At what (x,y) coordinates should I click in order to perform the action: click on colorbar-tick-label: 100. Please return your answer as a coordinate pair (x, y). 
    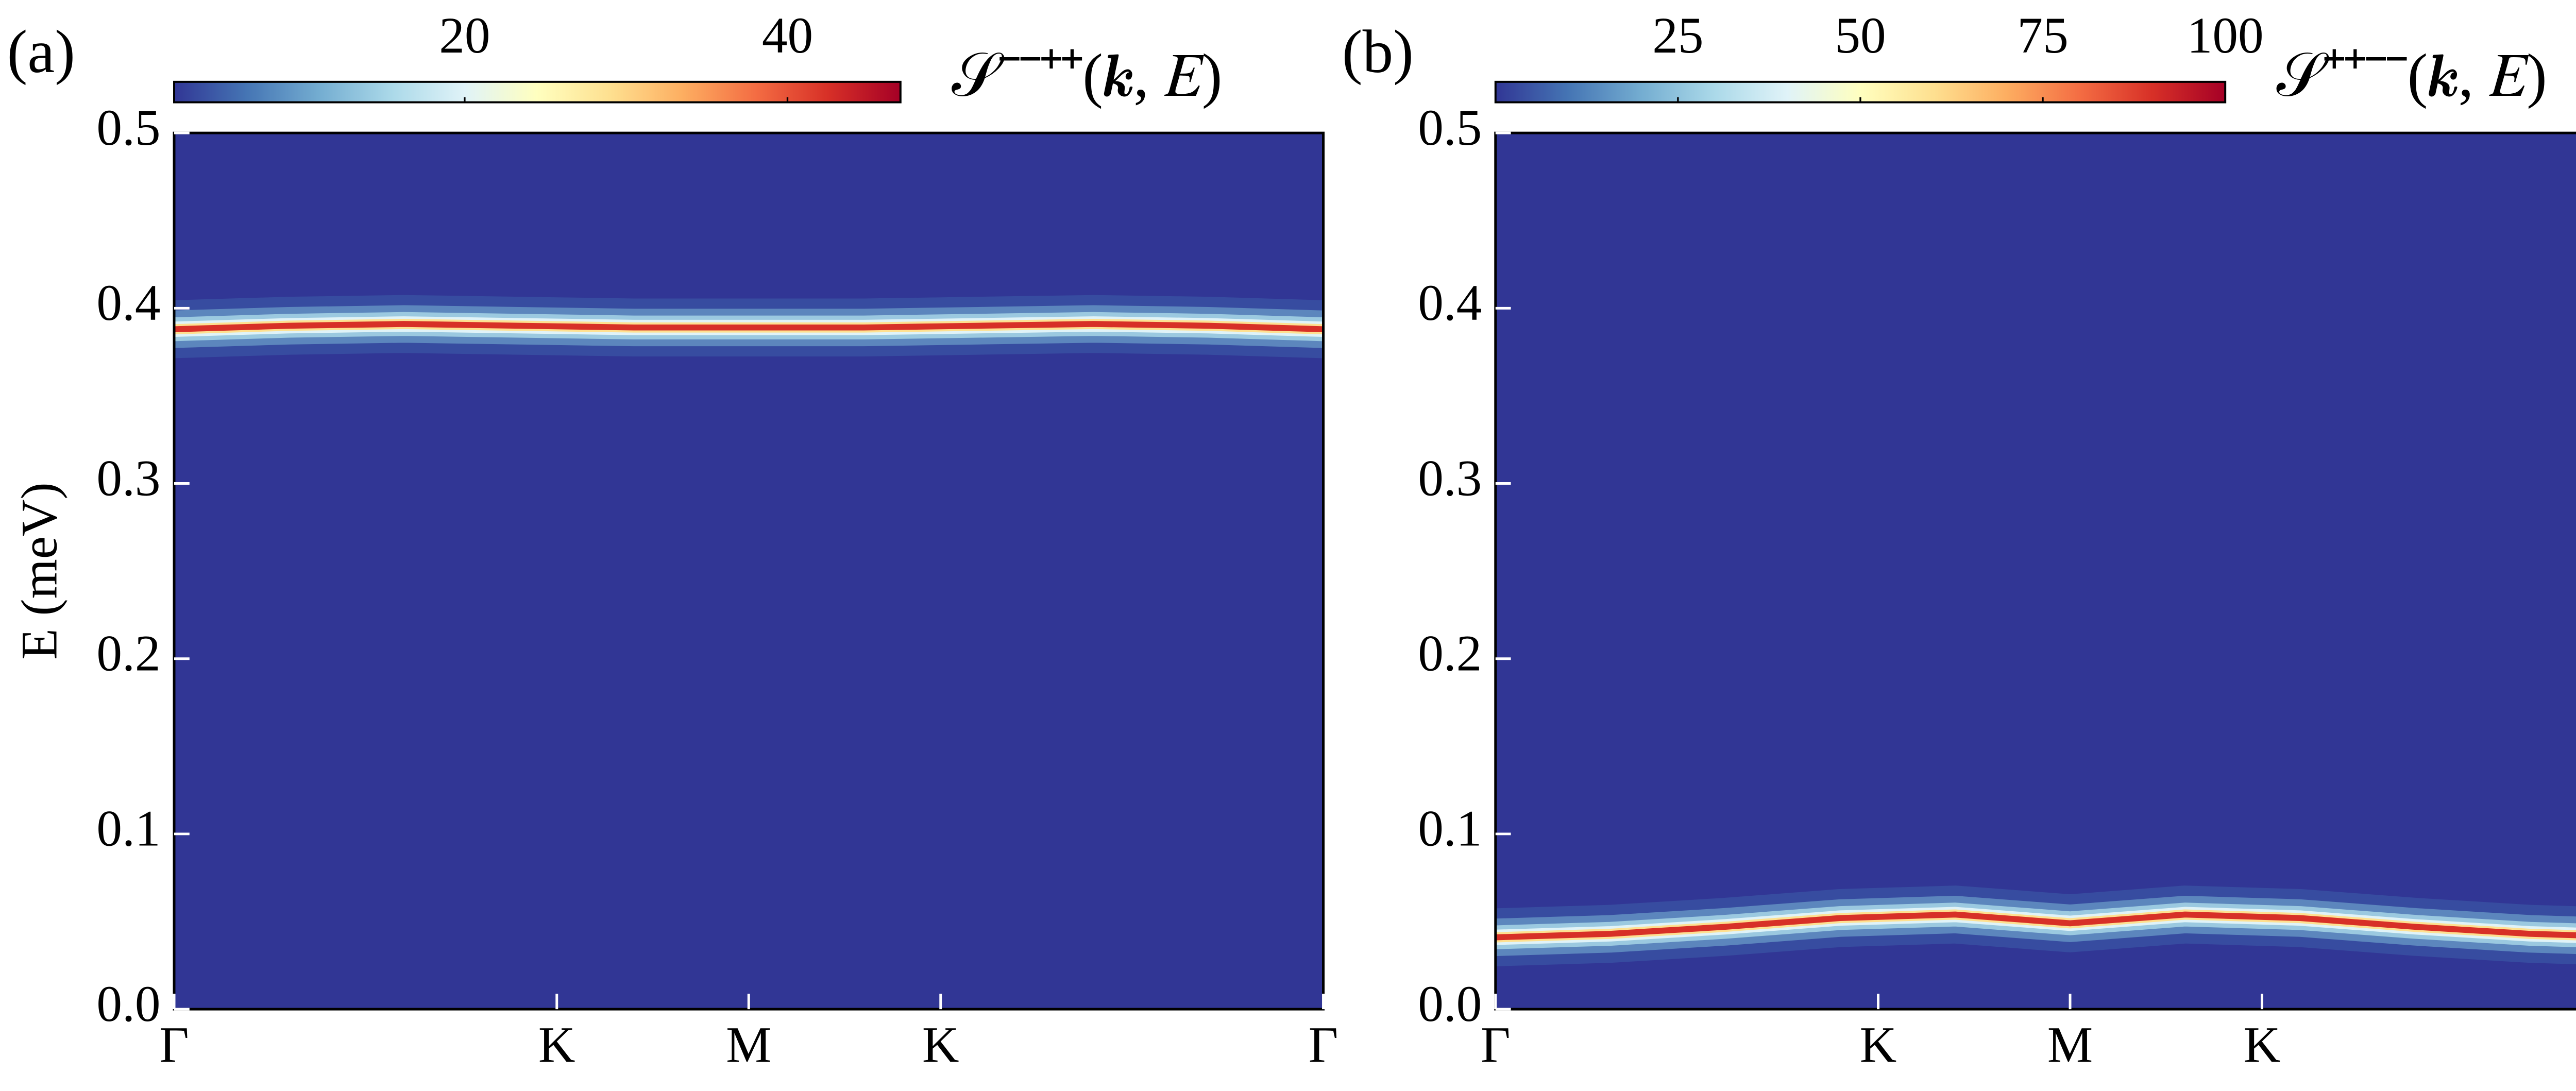
    Looking at the image, I should click on (2225, 36).